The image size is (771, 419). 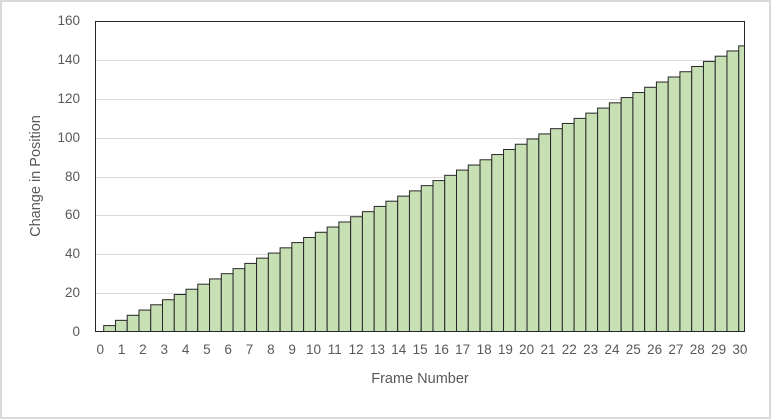 What do you see at coordinates (420, 349) in the screenshot?
I see `x-tick-label: 15` at bounding box center [420, 349].